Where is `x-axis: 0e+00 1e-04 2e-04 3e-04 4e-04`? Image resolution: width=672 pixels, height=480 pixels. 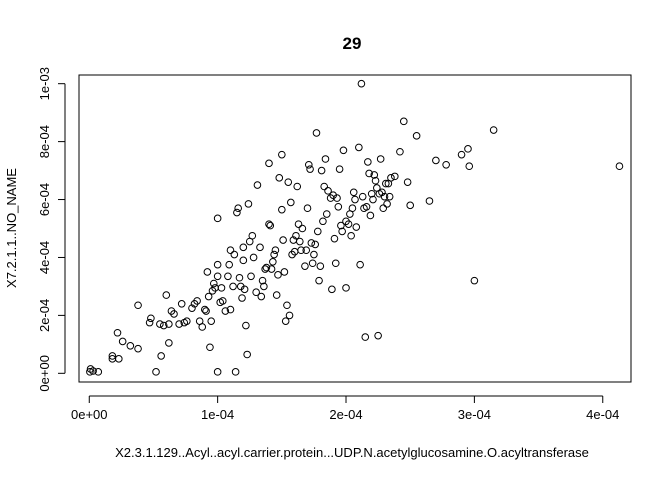 x-axis: 0e+00 1e-04 2e-04 3e-04 4e-04 is located at coordinates (345, 409).